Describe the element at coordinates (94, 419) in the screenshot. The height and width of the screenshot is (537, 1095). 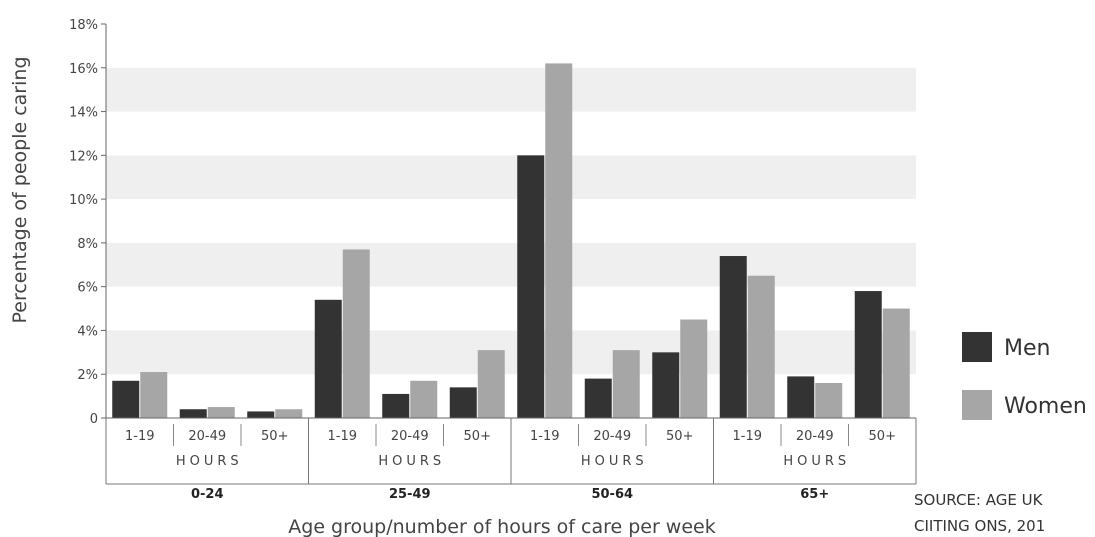
I see `y-tick-label: 0` at that location.